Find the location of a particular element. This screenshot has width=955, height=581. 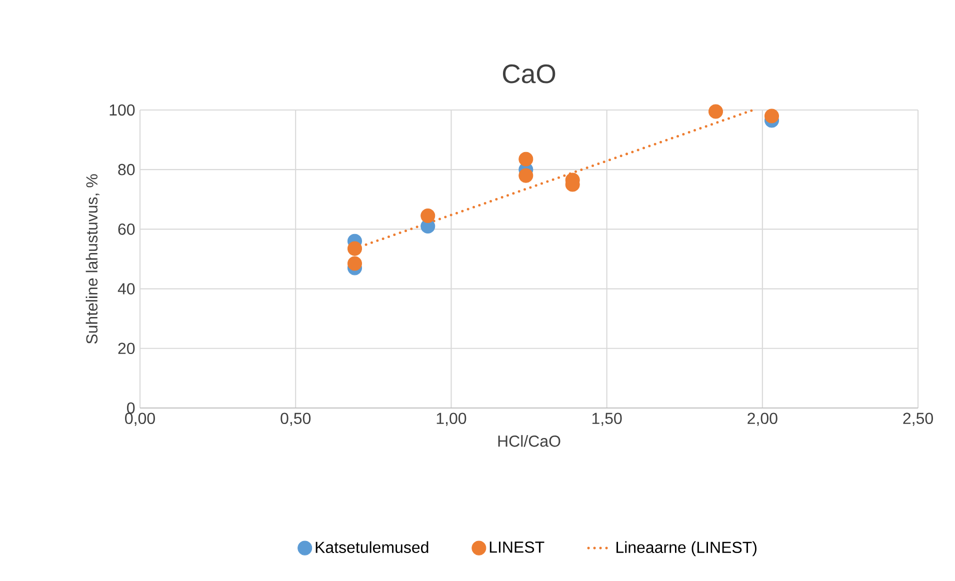

y-tick-label: 80 is located at coordinates (126, 170).